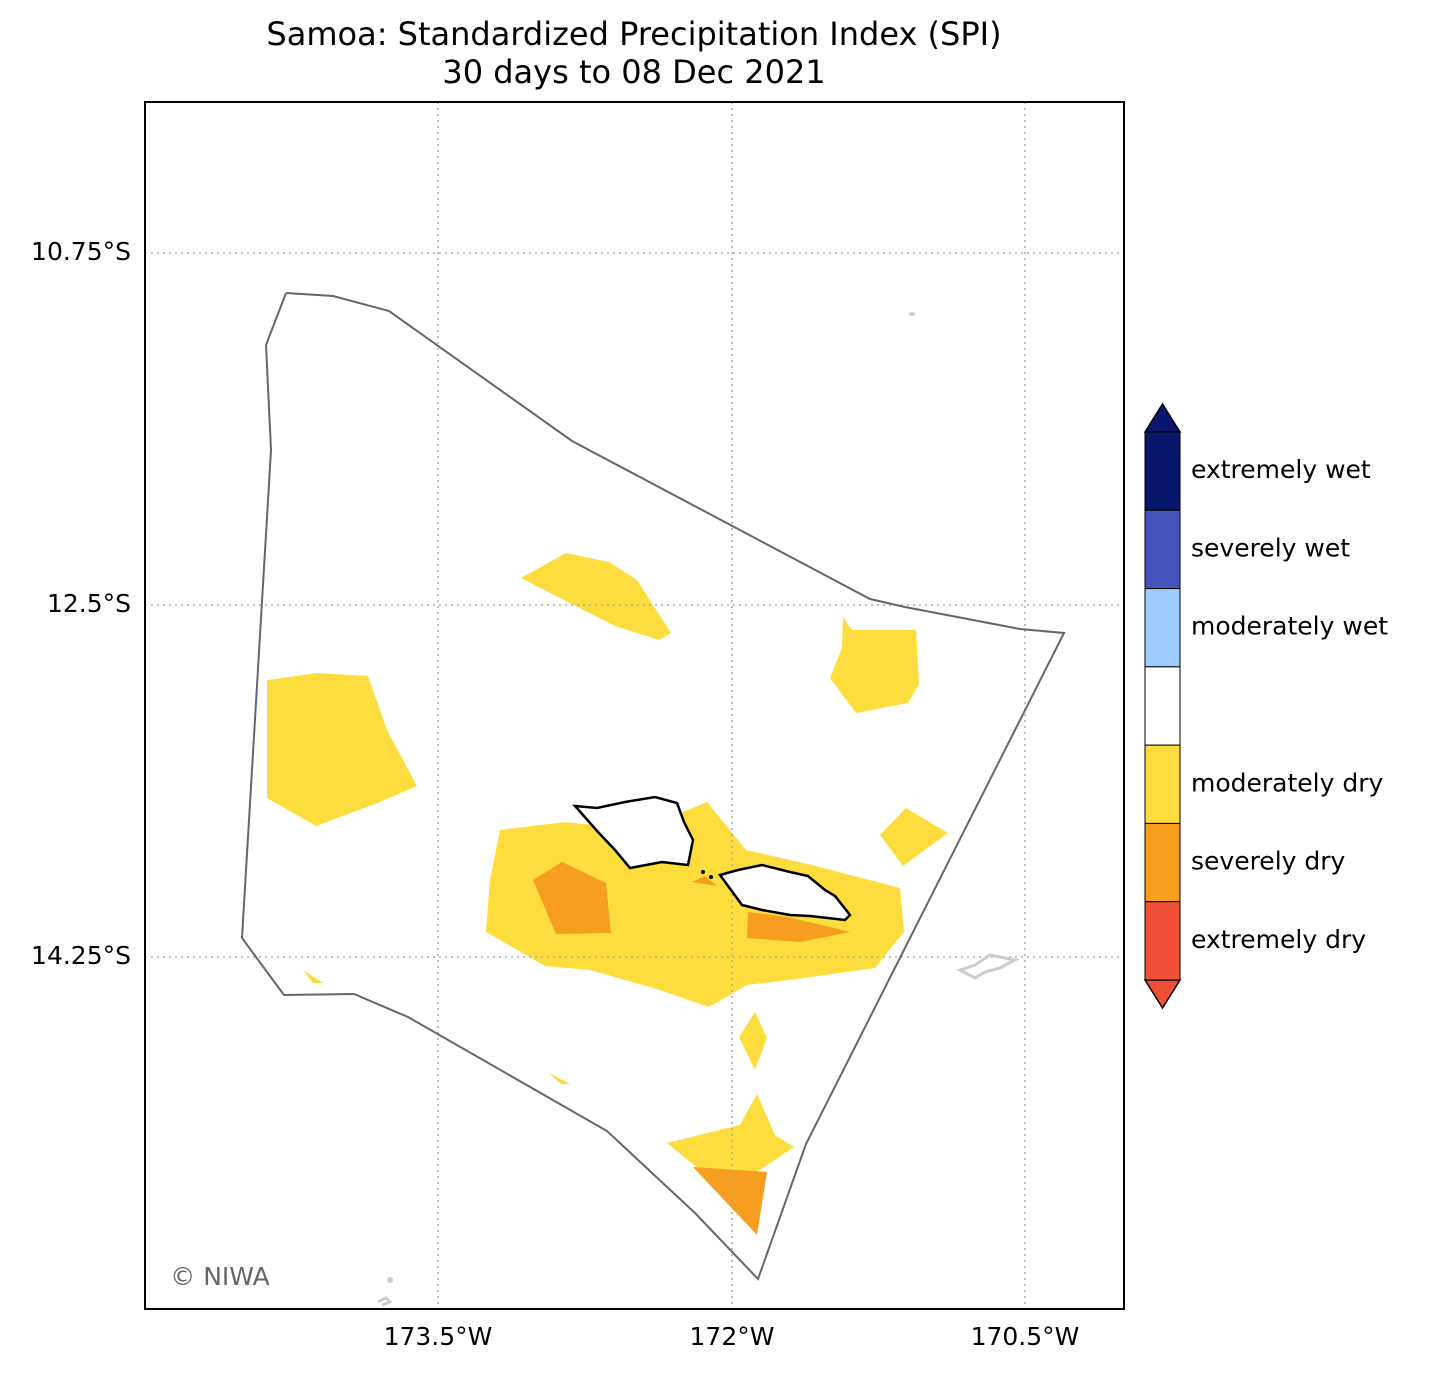 The width and height of the screenshot is (1429, 1376). I want to click on subtitle: 30 days to 08 Dec 2021, so click(633, 72).